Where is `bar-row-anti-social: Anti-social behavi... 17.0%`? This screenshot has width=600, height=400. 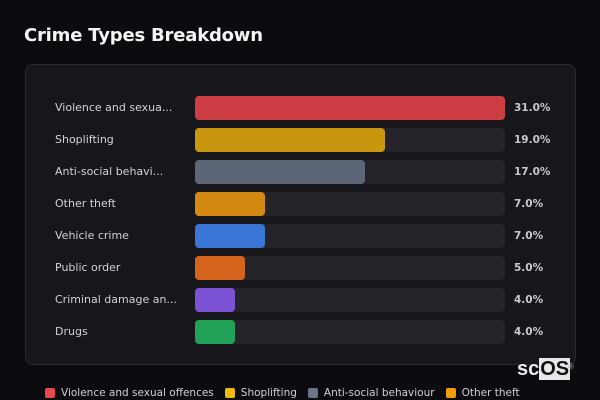
bar-row-anti-social: Anti-social behavi... 17.0% is located at coordinates (300, 172).